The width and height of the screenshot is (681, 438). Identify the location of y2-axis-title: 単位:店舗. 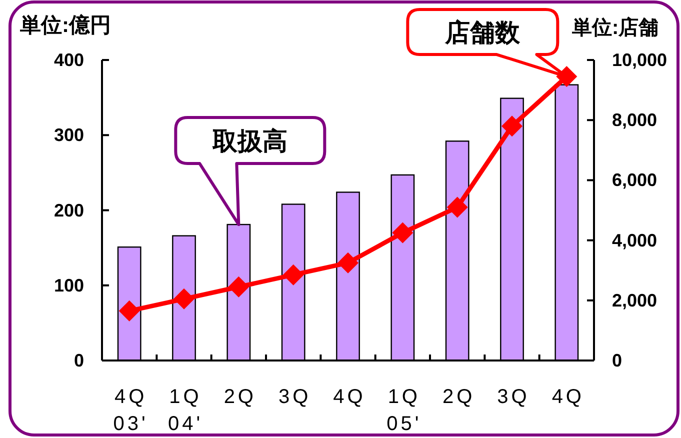
(615, 27).